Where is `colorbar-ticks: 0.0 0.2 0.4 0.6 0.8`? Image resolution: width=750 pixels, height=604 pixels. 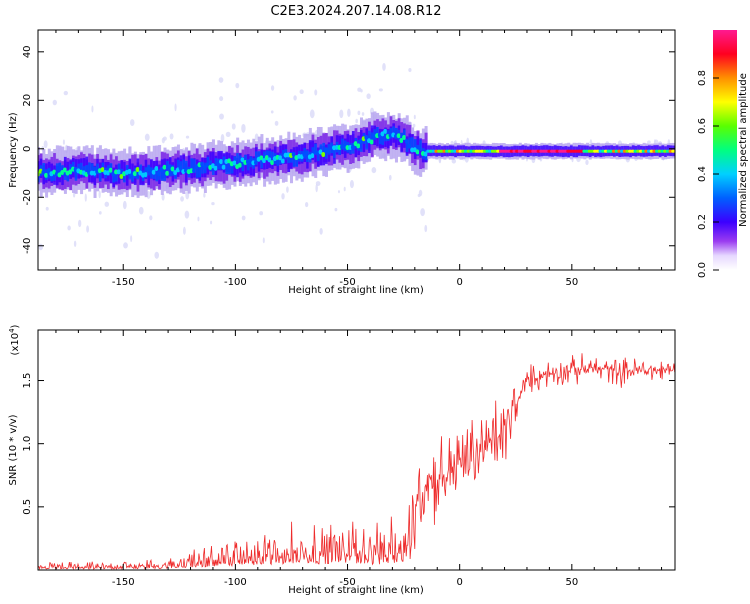 colorbar-ticks: 0.0 0.2 0.4 0.6 0.8 is located at coordinates (708, 174).